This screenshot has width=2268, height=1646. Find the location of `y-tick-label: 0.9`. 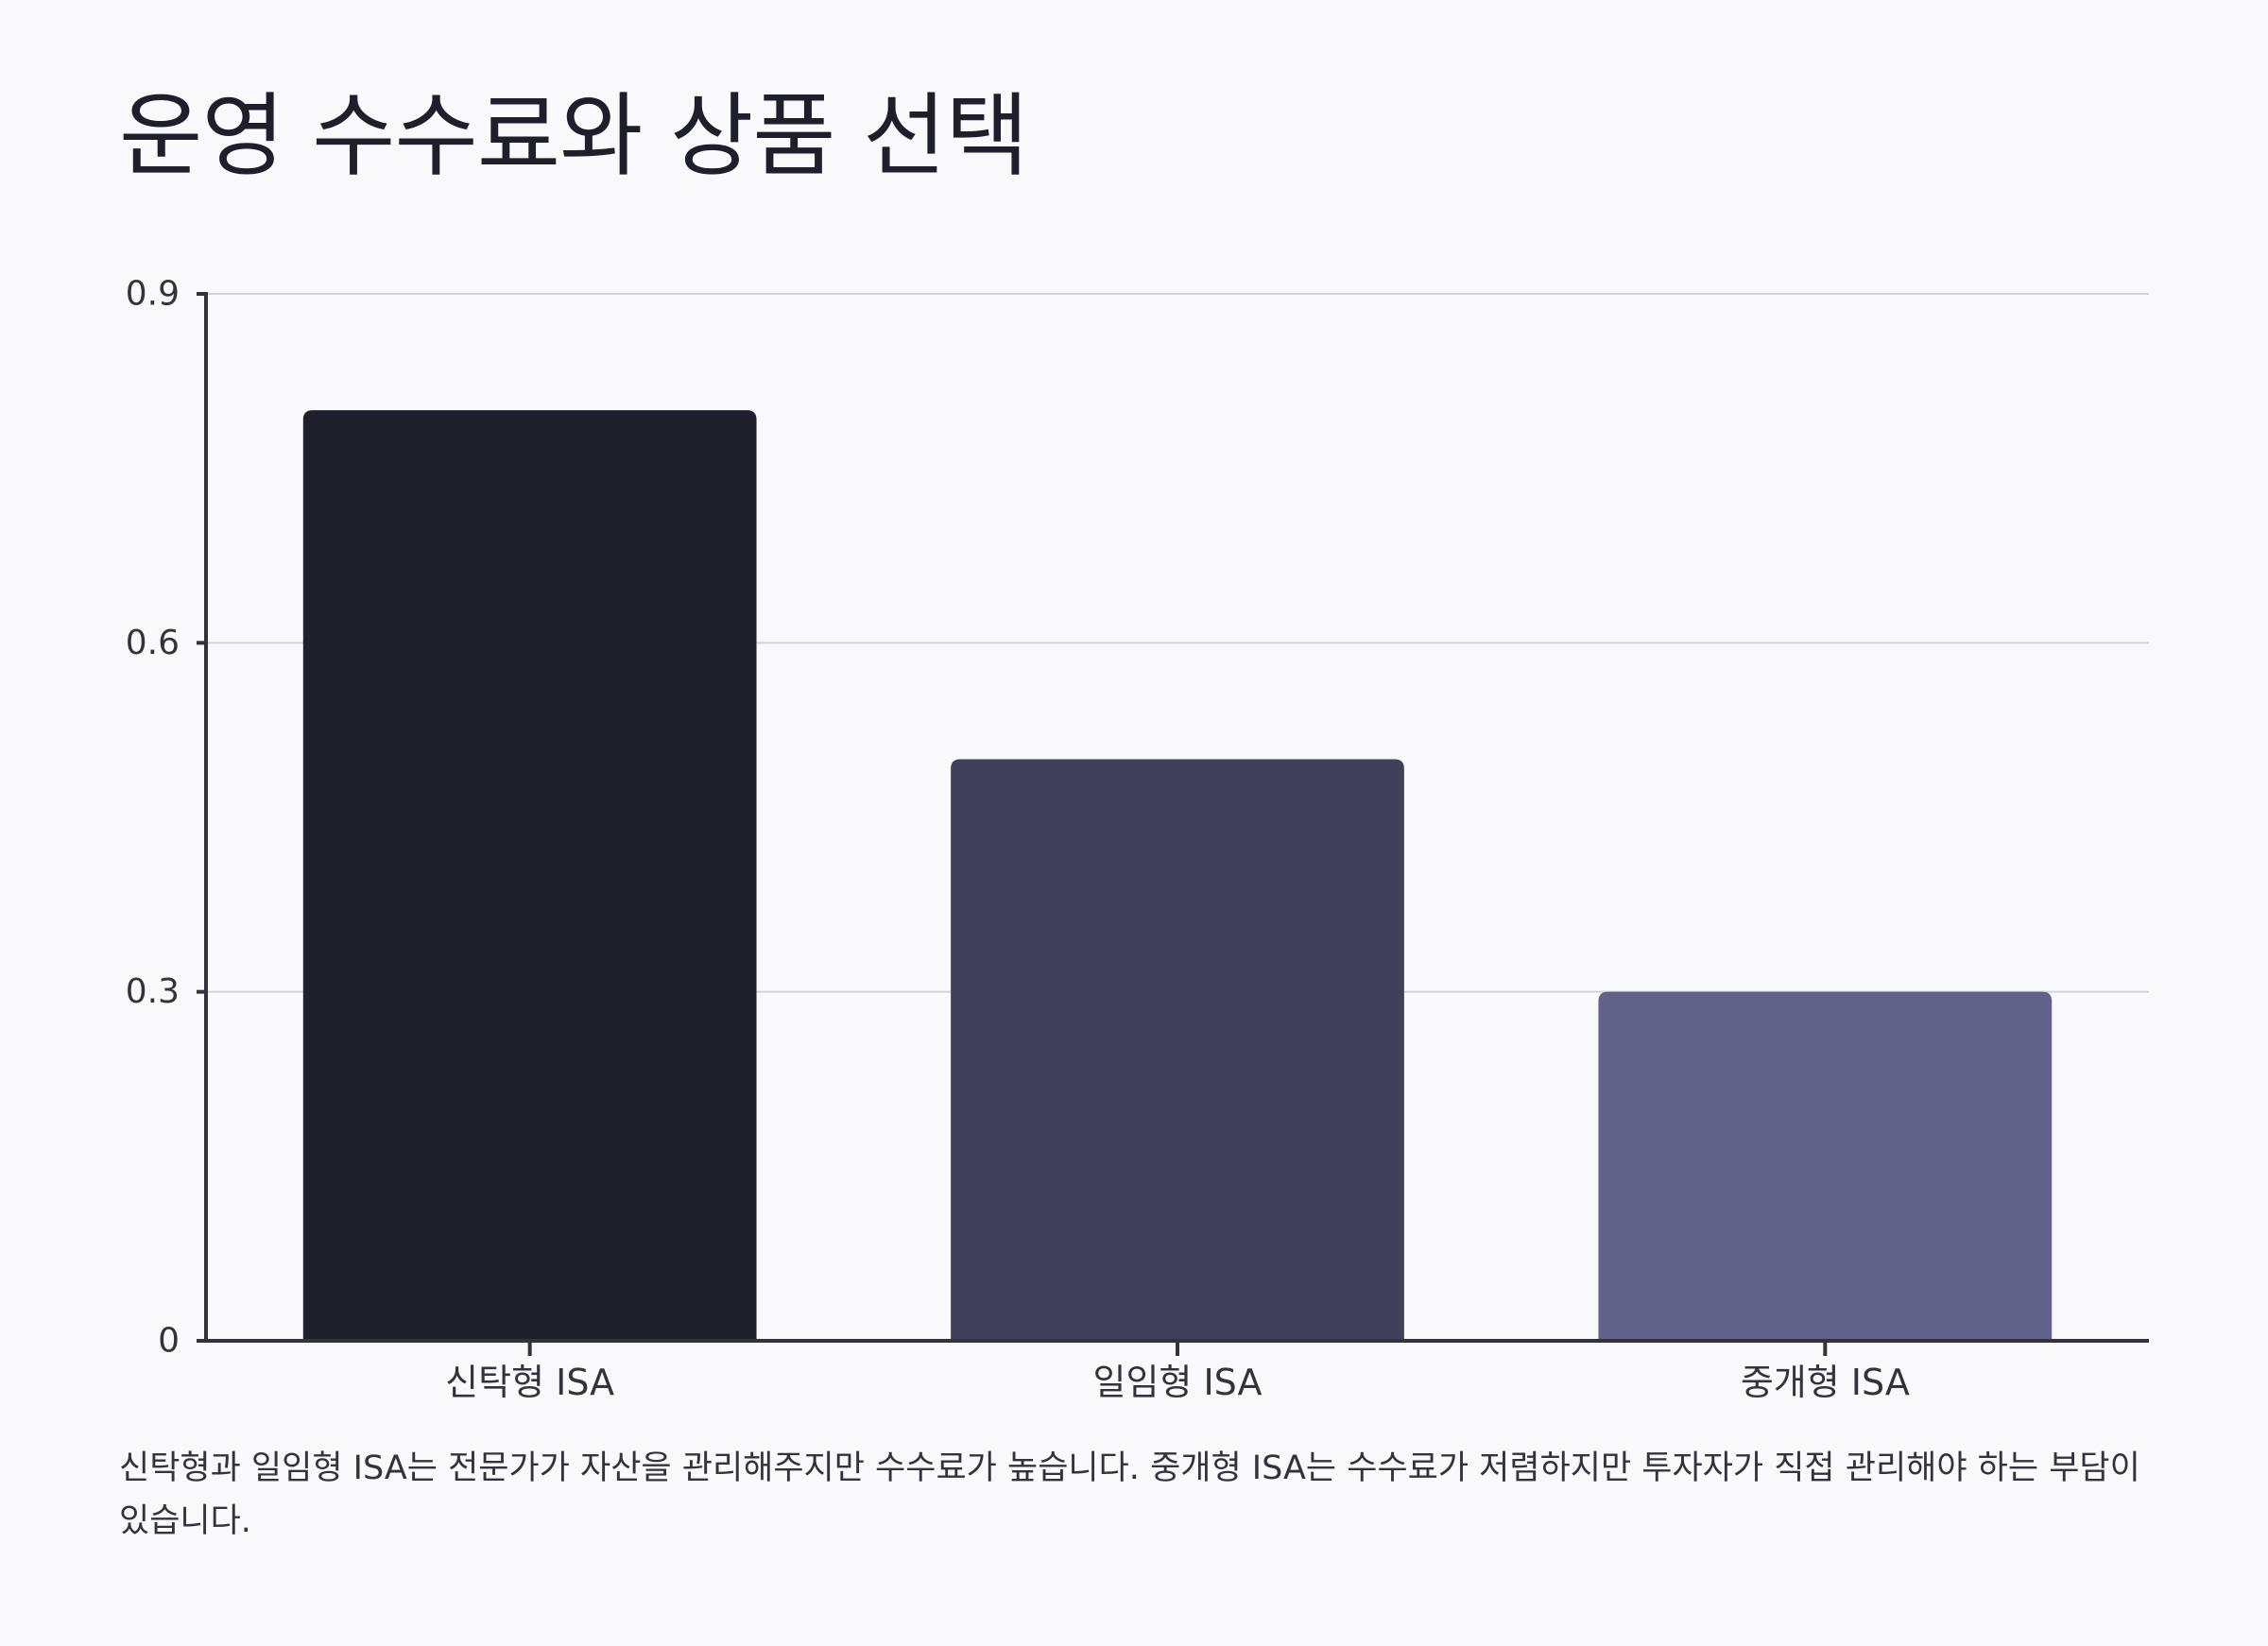

y-tick-label: 0.9 is located at coordinates (153, 294).